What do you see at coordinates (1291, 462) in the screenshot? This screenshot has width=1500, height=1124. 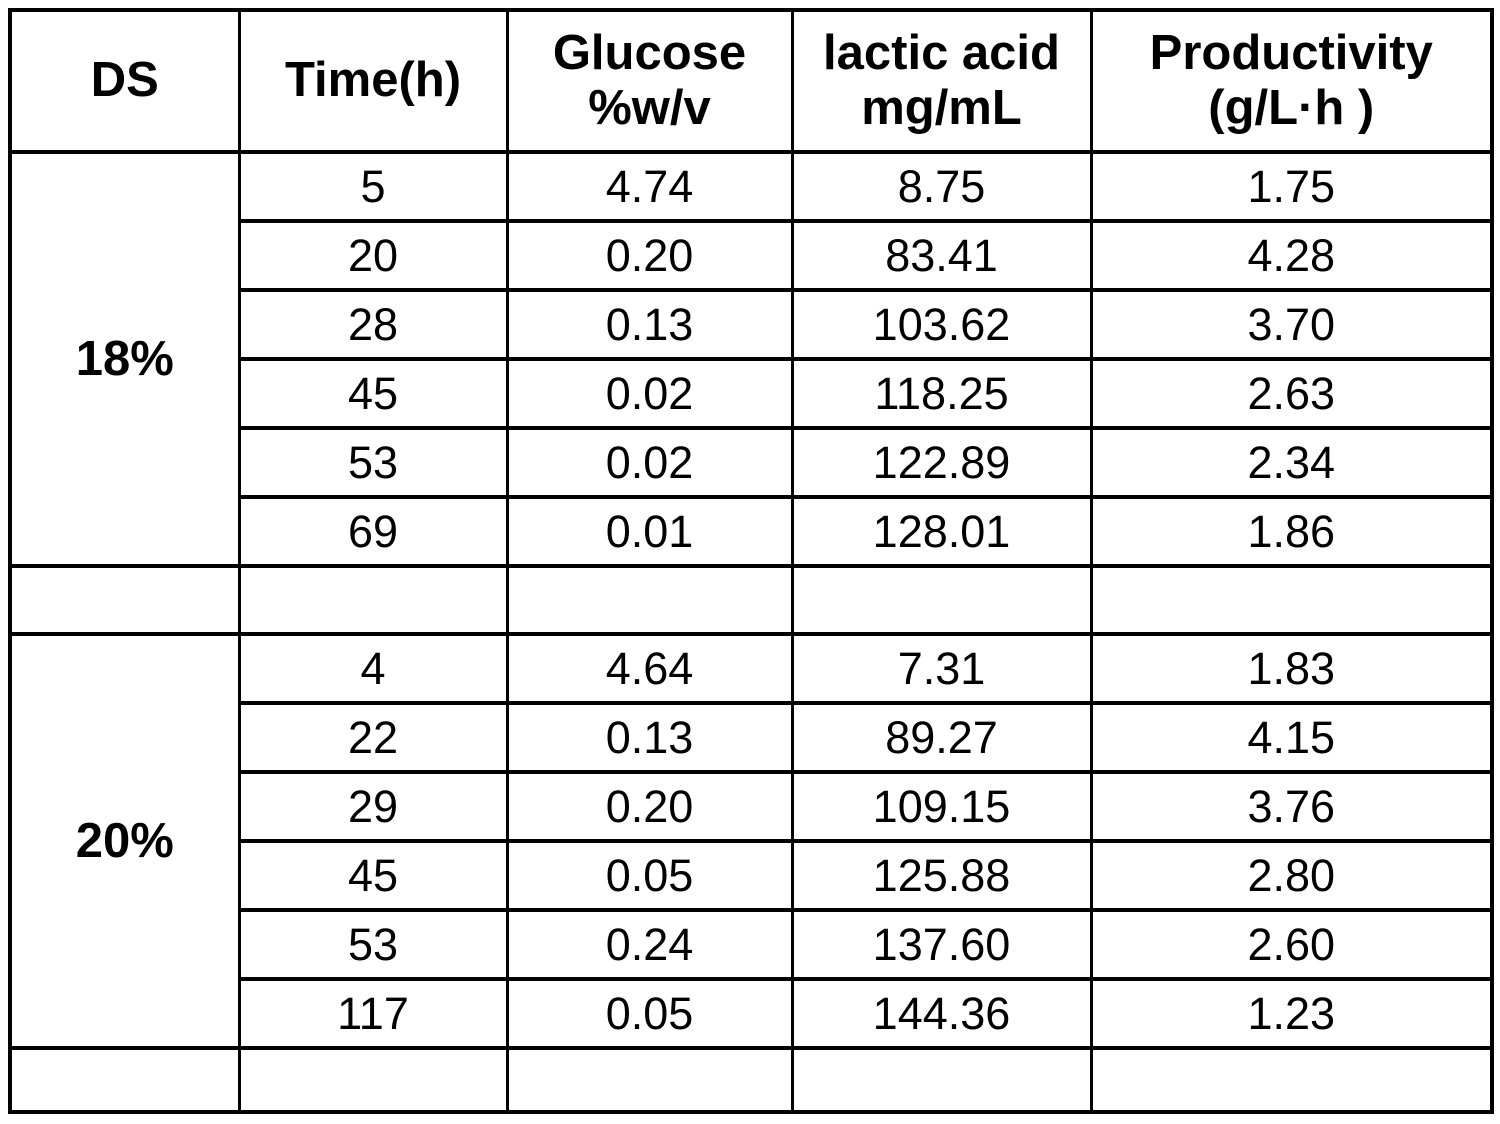 I see `productivity-cell: 2.34` at bounding box center [1291, 462].